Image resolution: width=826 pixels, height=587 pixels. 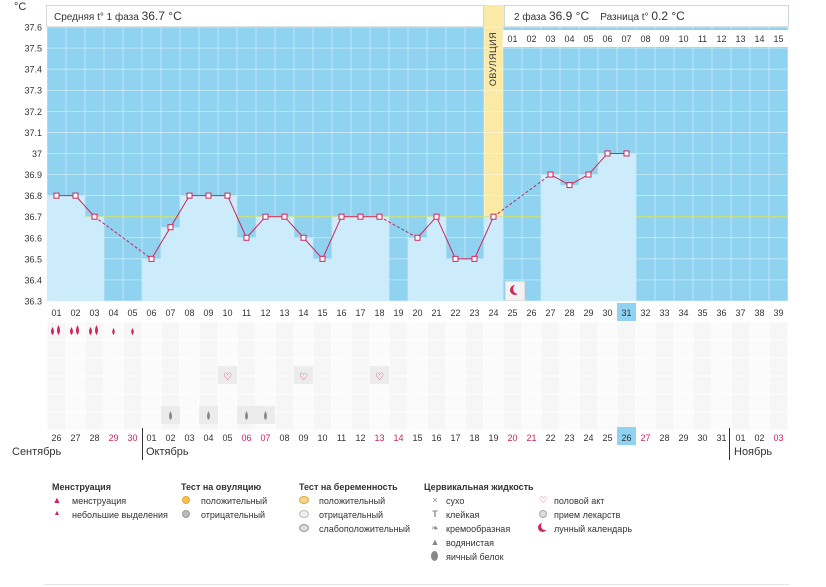 I want to click on cycle-day-label: 25, so click(x=512, y=313).